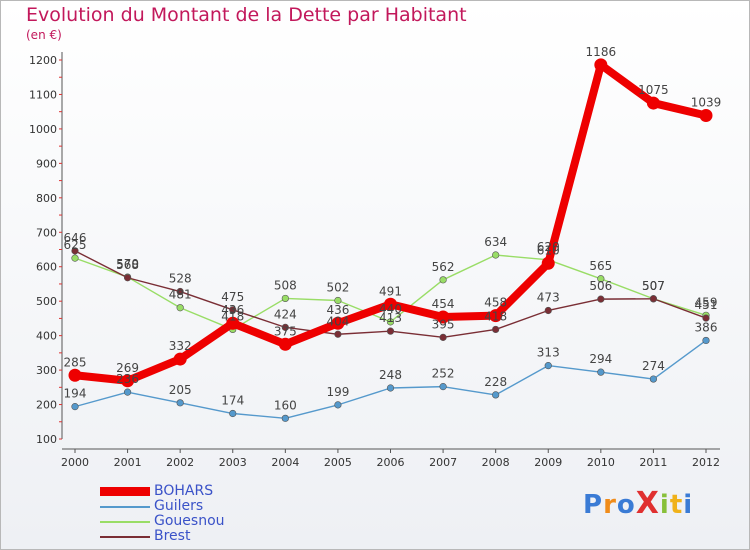 The image size is (750, 550). Describe the element at coordinates (43, 94) in the screenshot. I see `y-tick-label: 1100` at that location.